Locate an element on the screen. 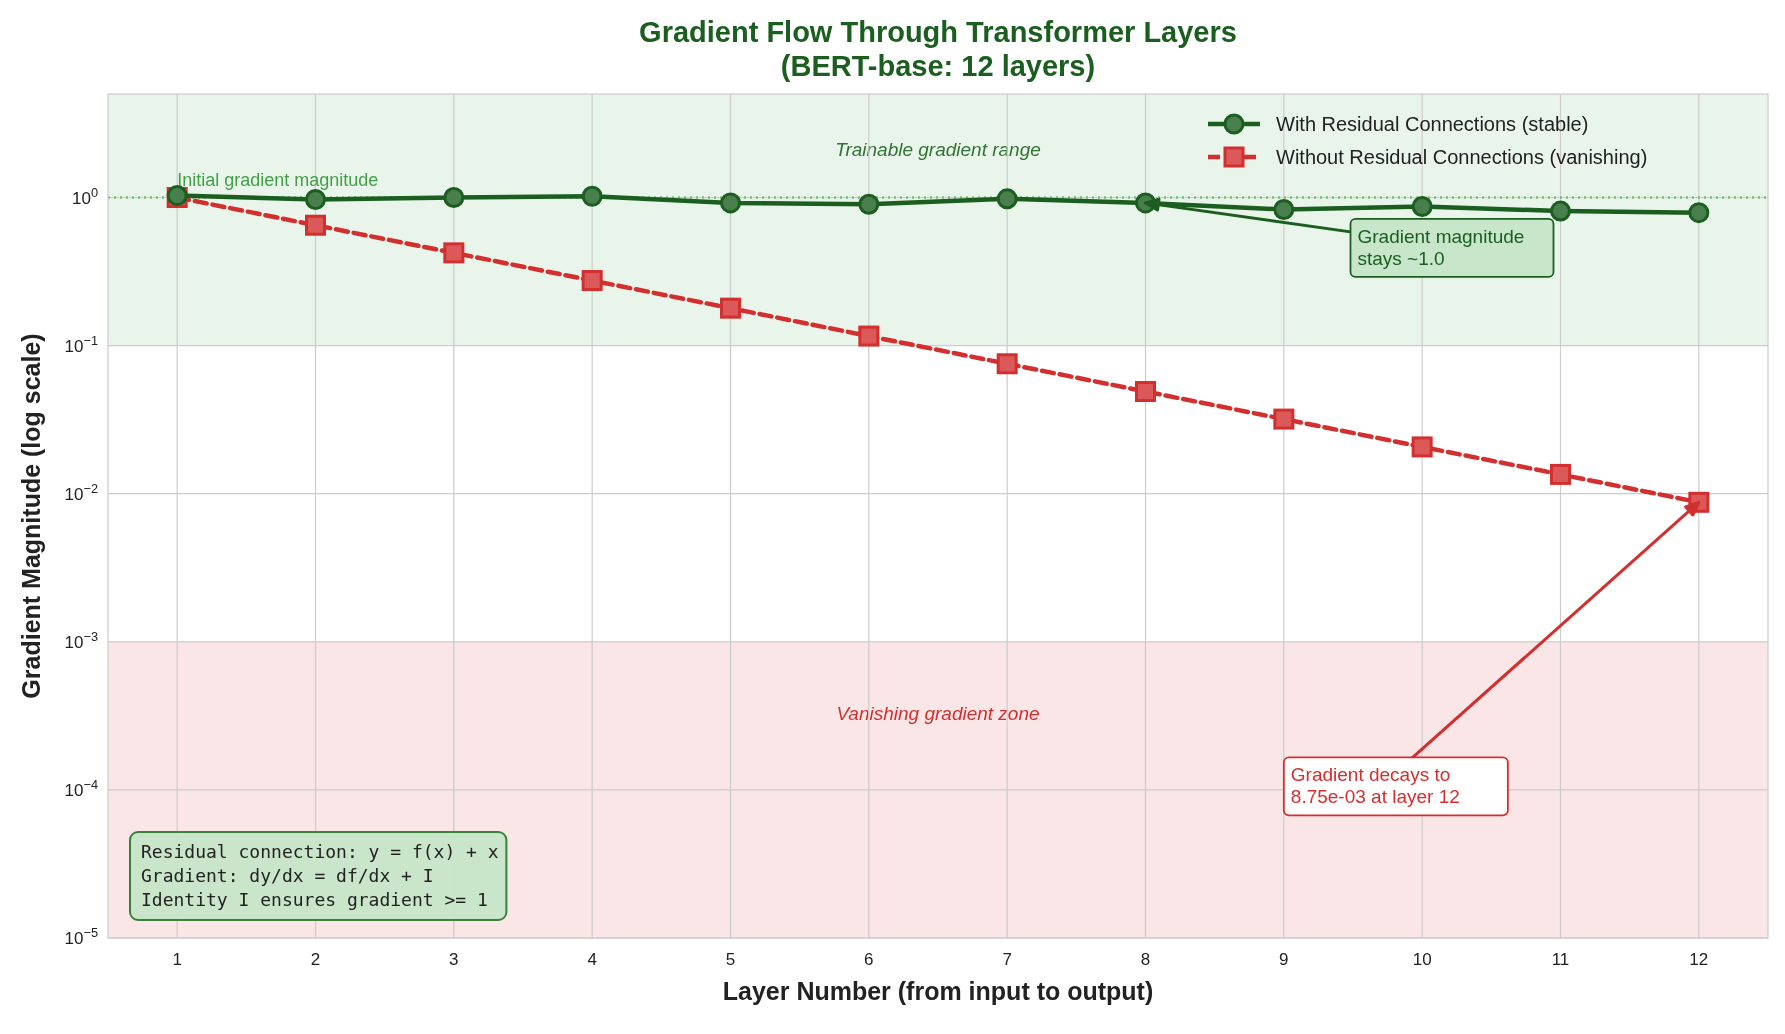 The height and width of the screenshot is (1034, 1785). band-label: Trainable gradient range is located at coordinates (938, 149).